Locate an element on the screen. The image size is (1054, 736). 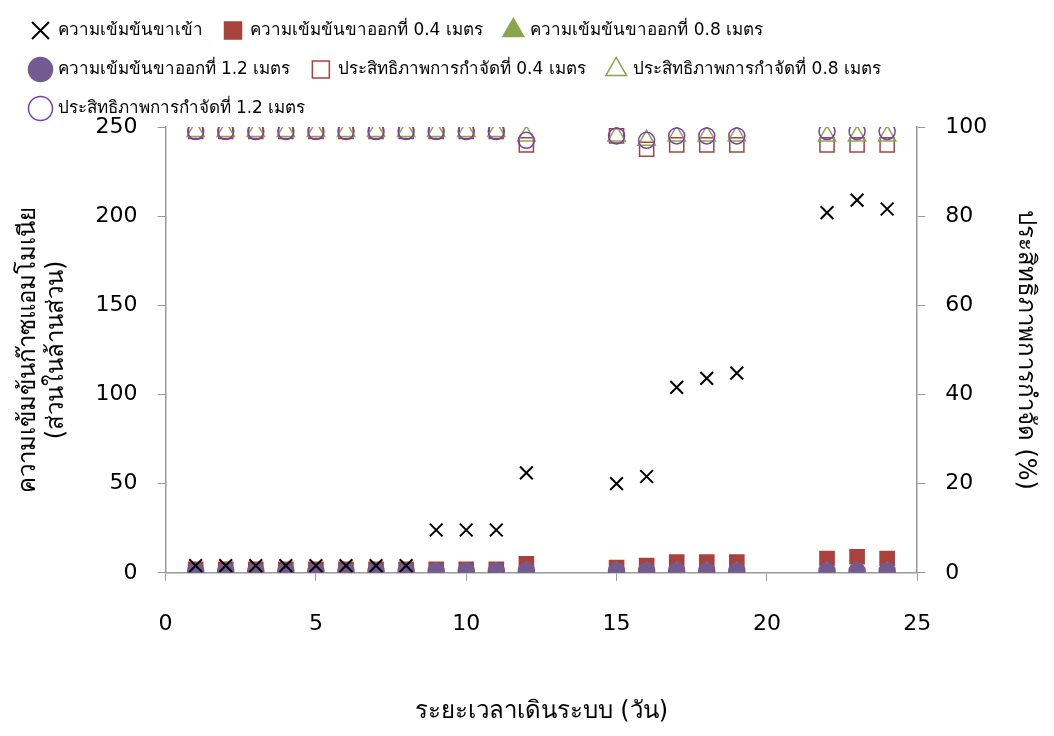
y-tick-label: 150 is located at coordinates (116, 304).